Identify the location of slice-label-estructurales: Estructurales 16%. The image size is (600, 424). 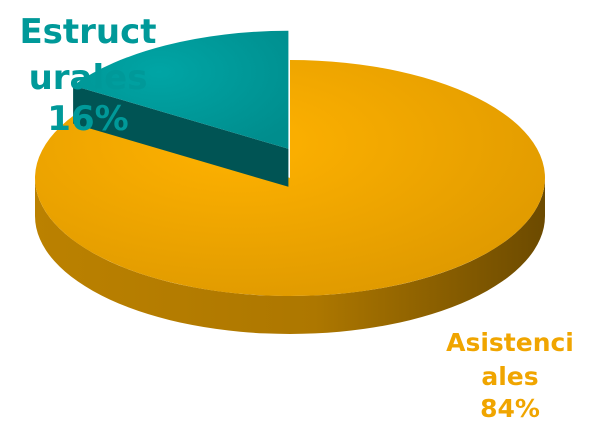
(88, 74).